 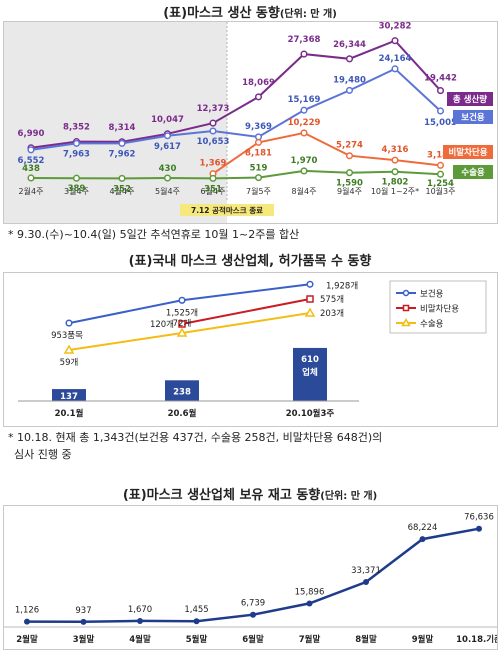 What do you see at coordinates (221, 13) in the screenshot?
I see `chart1-title: (표)마스크 생산 동향` at bounding box center [221, 13].